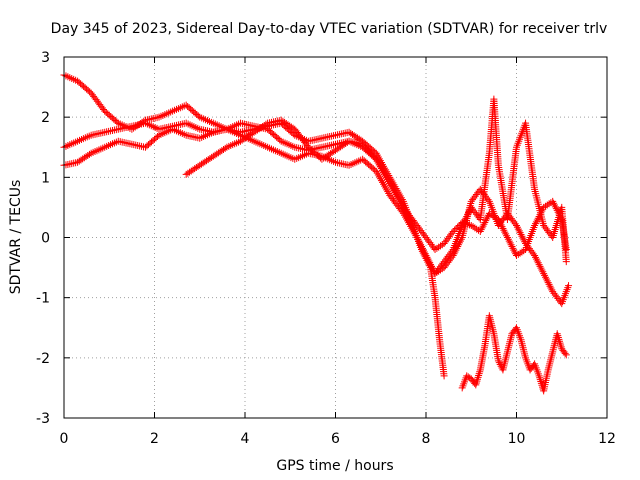 The image size is (640, 480). I want to click on y-tick-label: -3, so click(43, 419).